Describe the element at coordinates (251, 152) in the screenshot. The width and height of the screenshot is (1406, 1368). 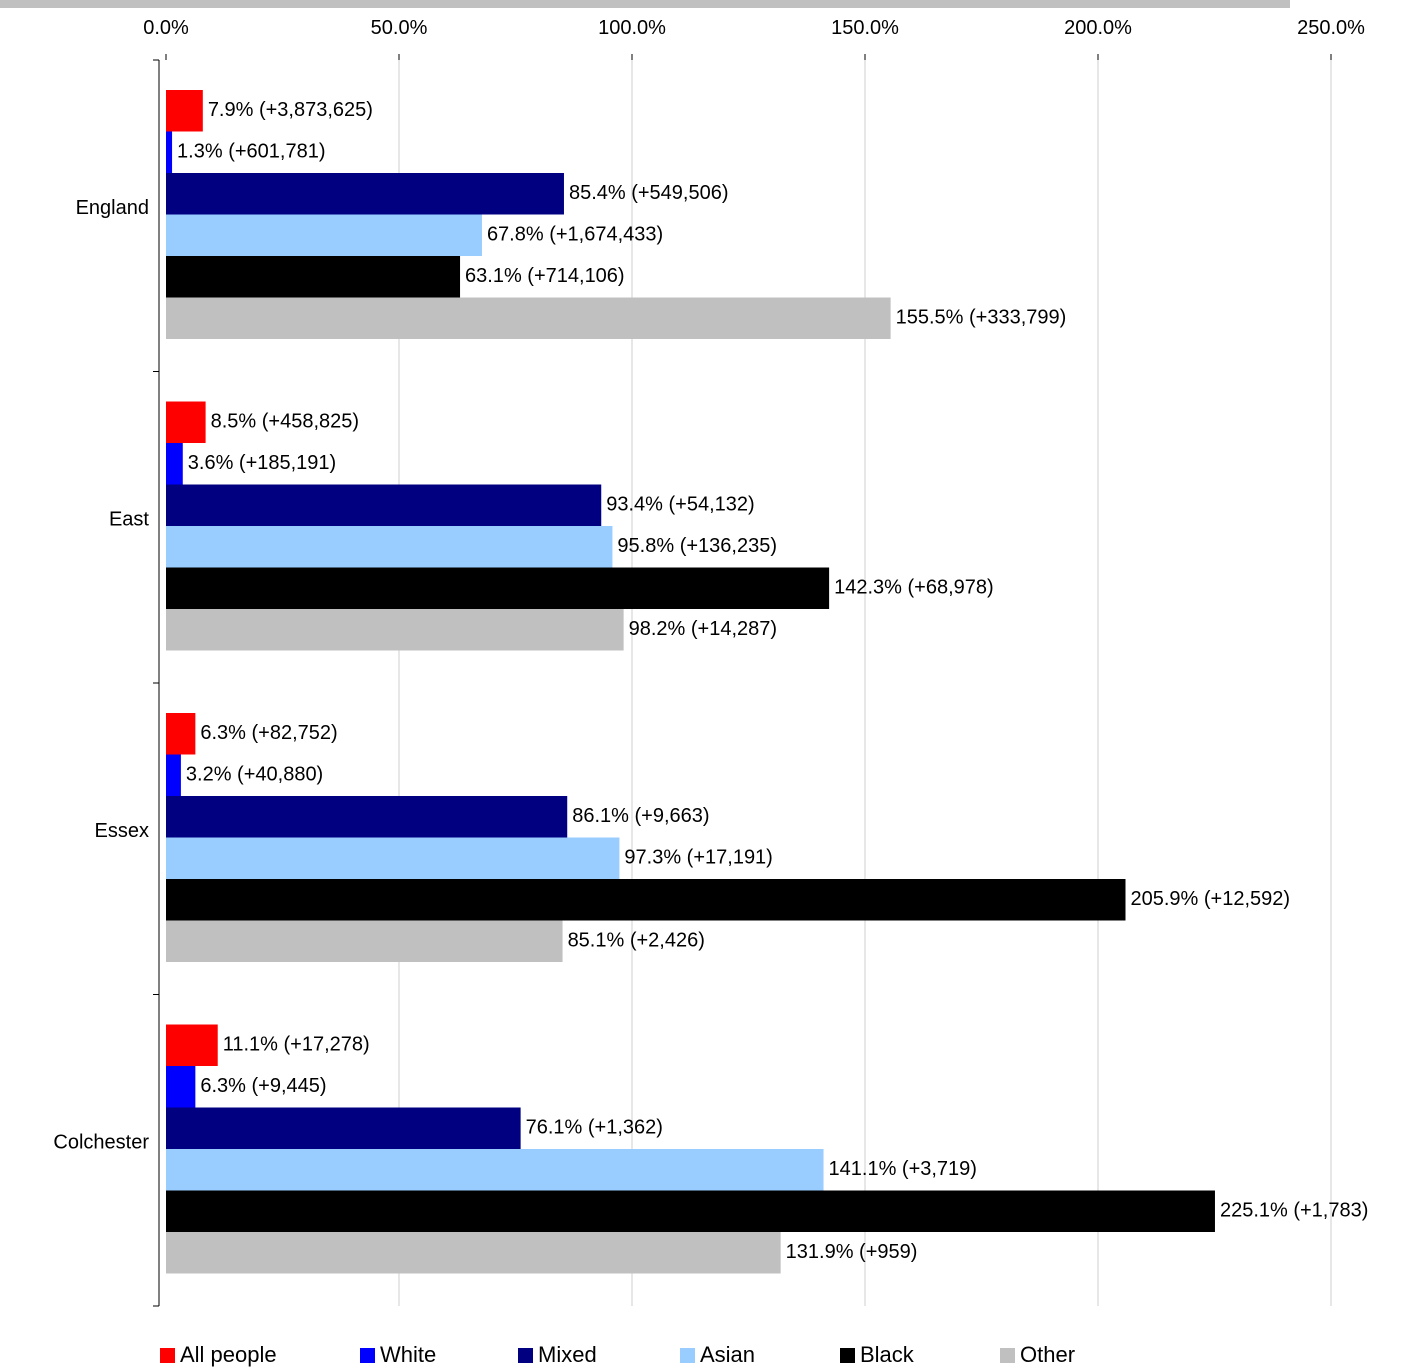
I see `data-label: 1.3% (+601,781)` at that location.